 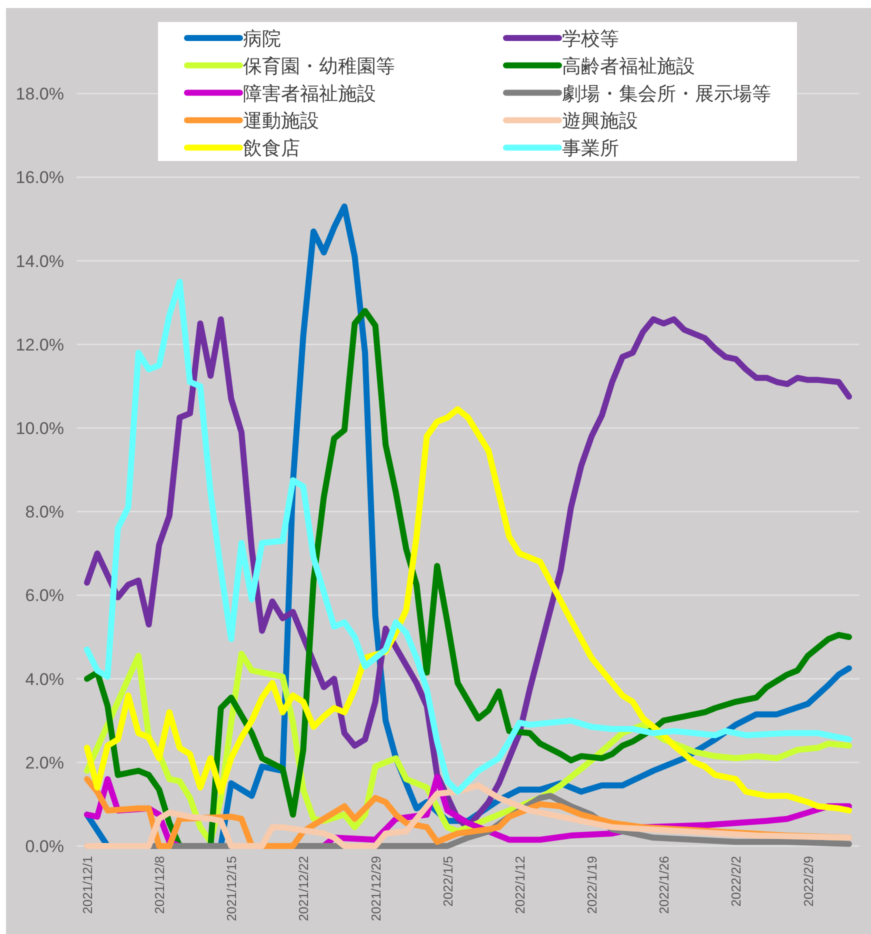 I want to click on x-tick-label: 2022/2/2, so click(x=736, y=881).